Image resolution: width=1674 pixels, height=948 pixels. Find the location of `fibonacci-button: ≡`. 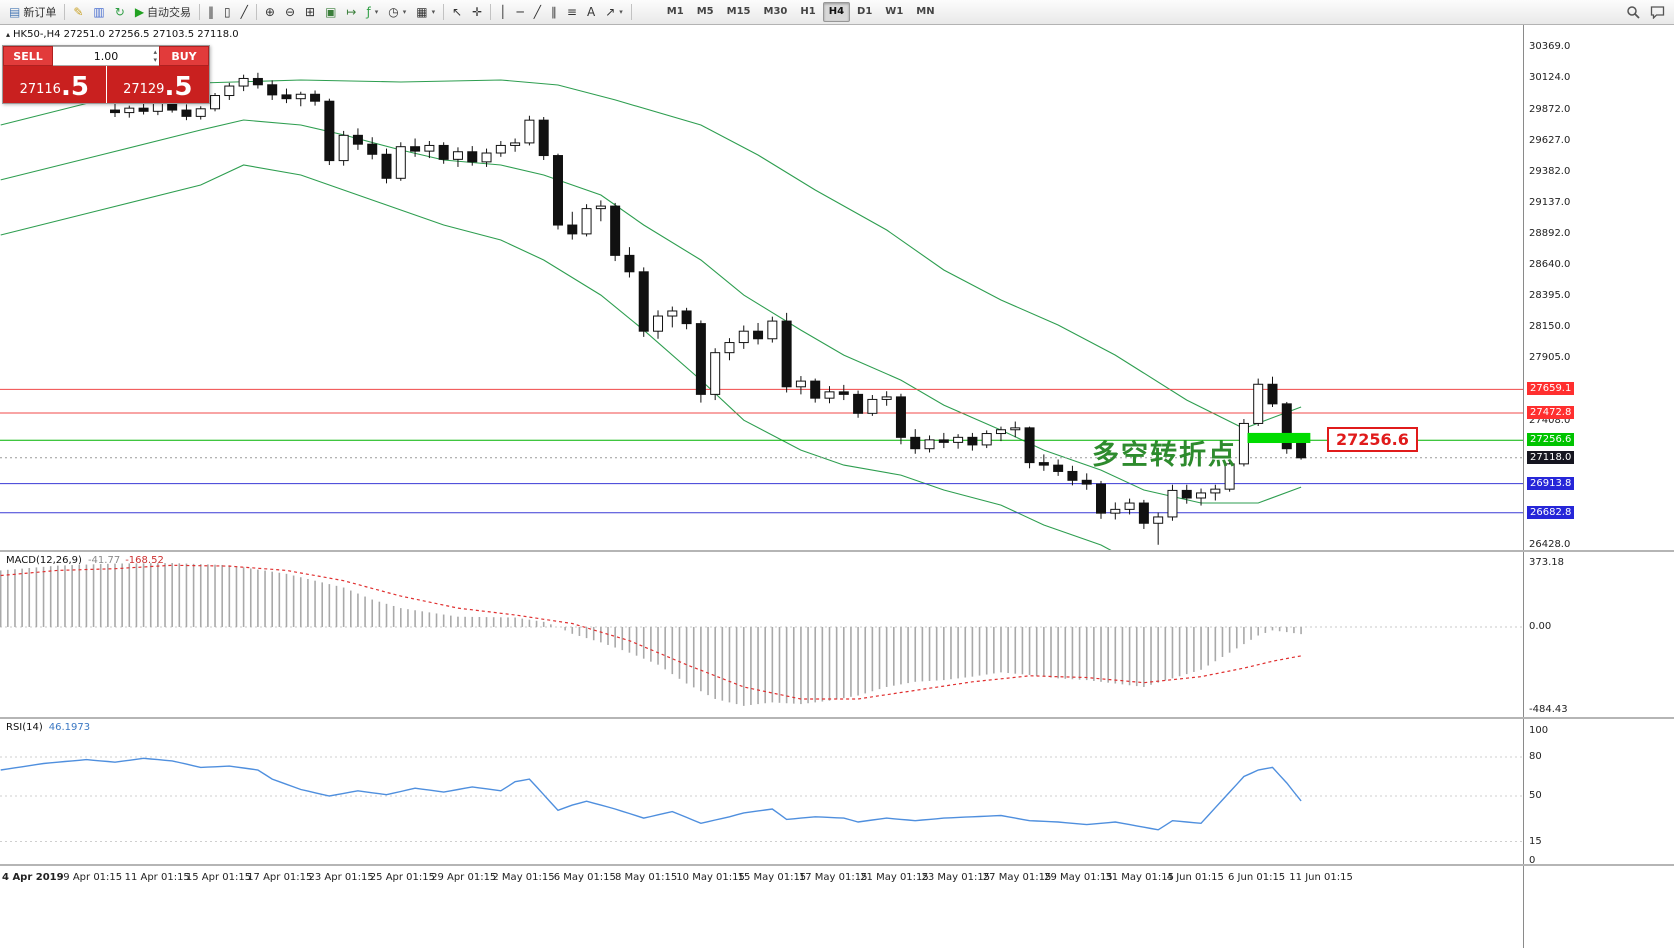

fibonacci-button: ≡ is located at coordinates (572, 12).